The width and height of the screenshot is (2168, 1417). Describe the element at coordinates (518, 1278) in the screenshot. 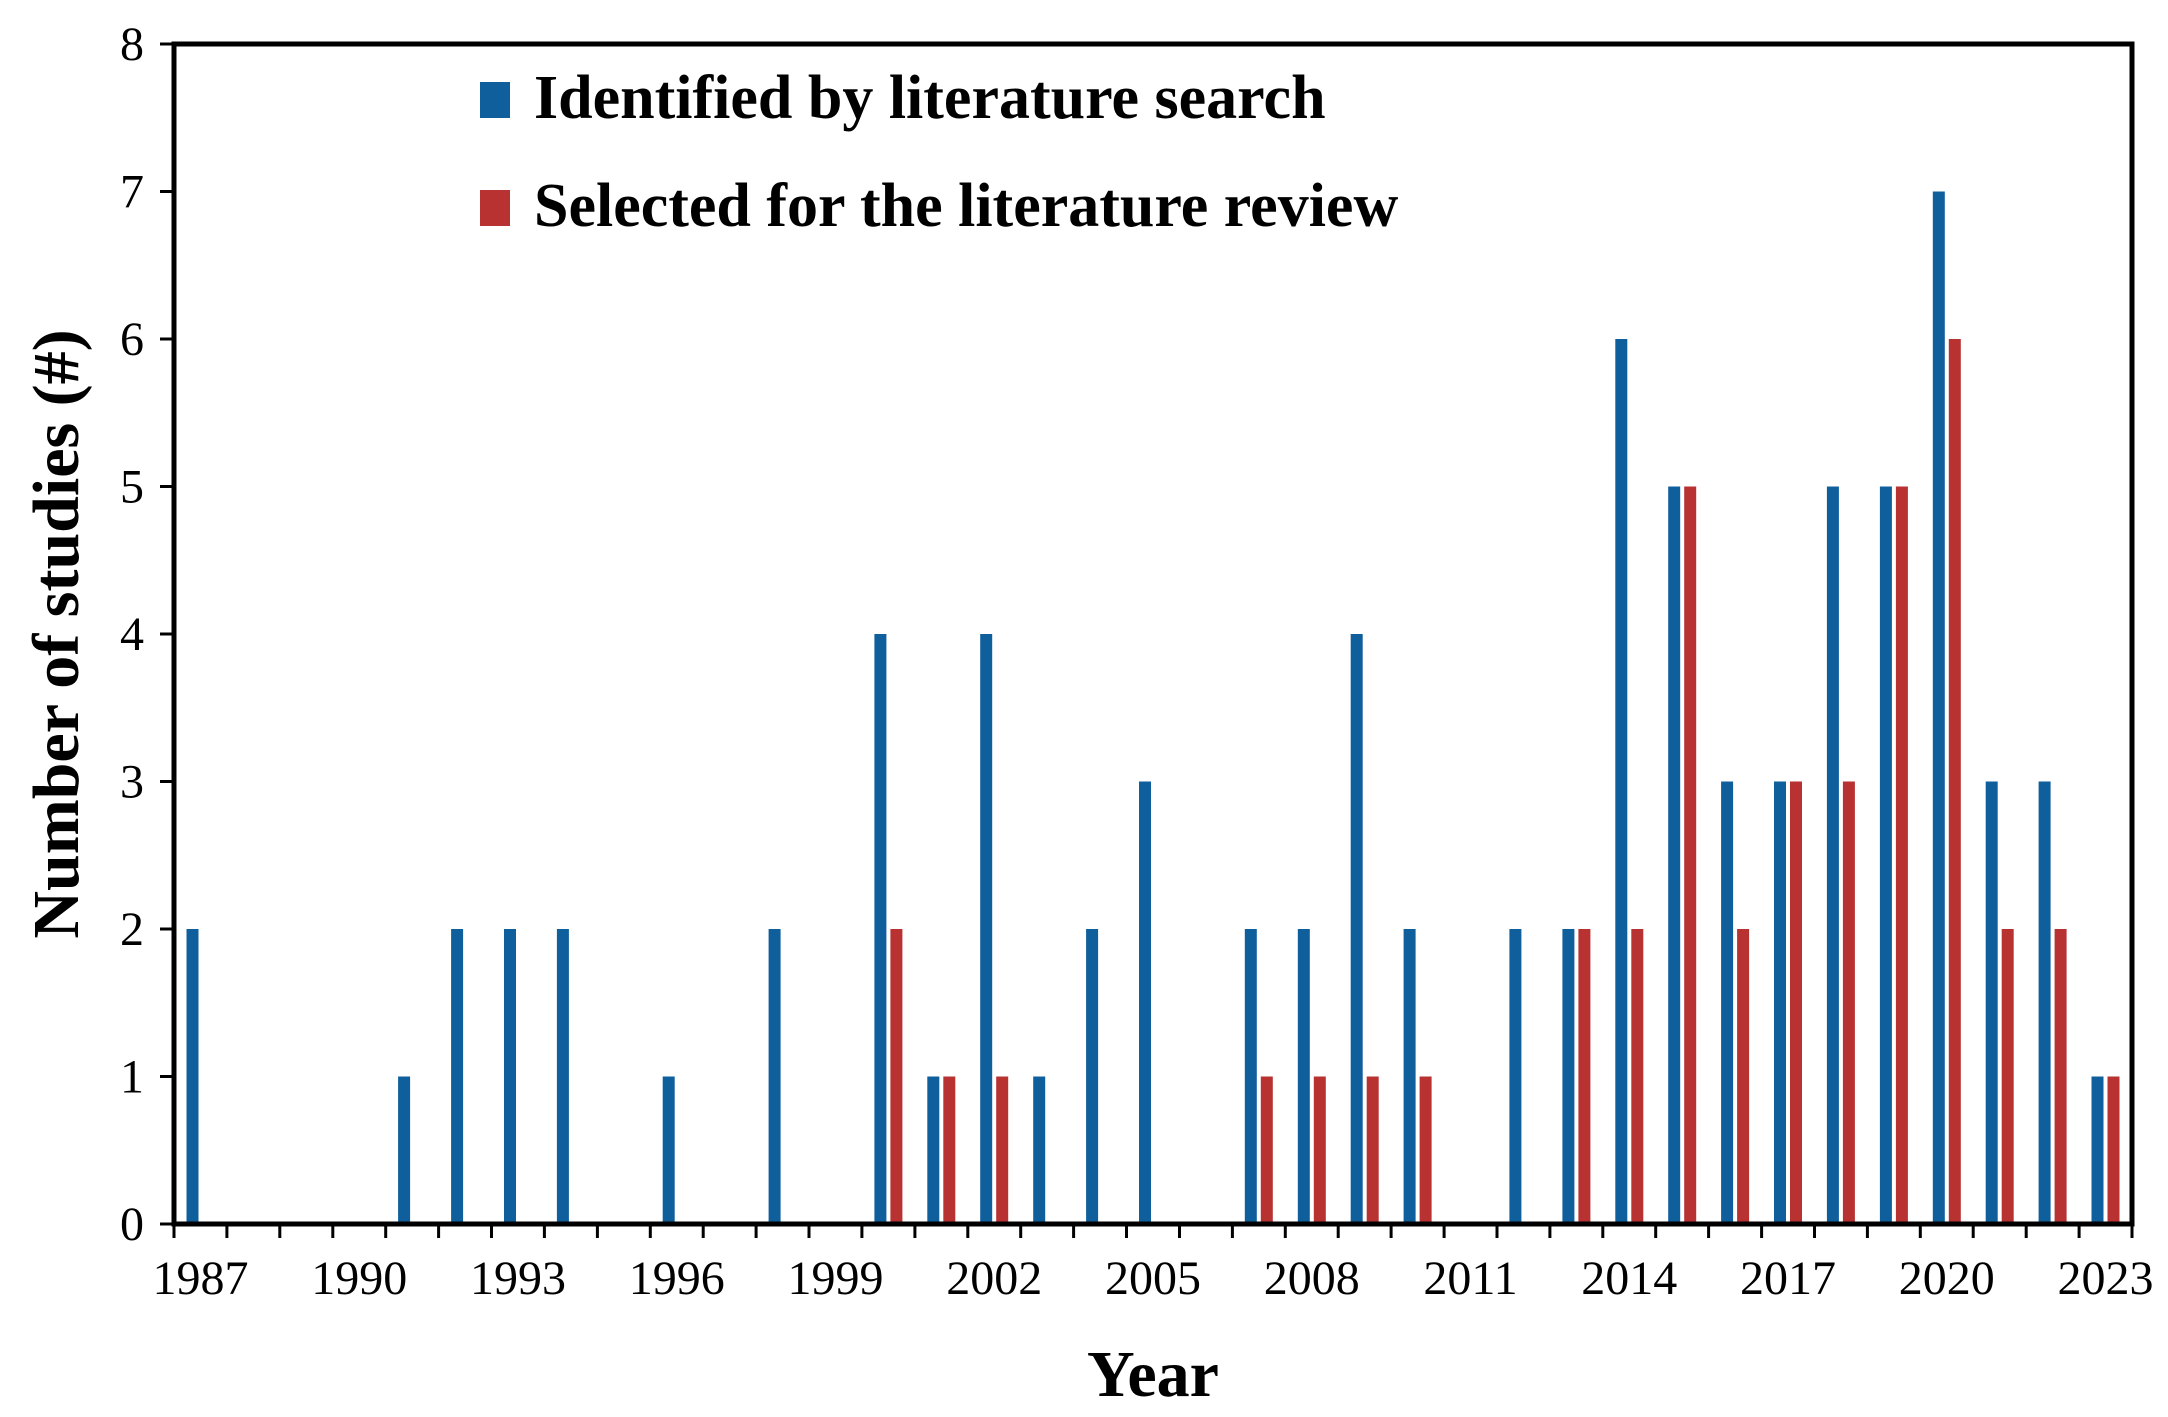

I see `x-tick-label: 1993` at that location.